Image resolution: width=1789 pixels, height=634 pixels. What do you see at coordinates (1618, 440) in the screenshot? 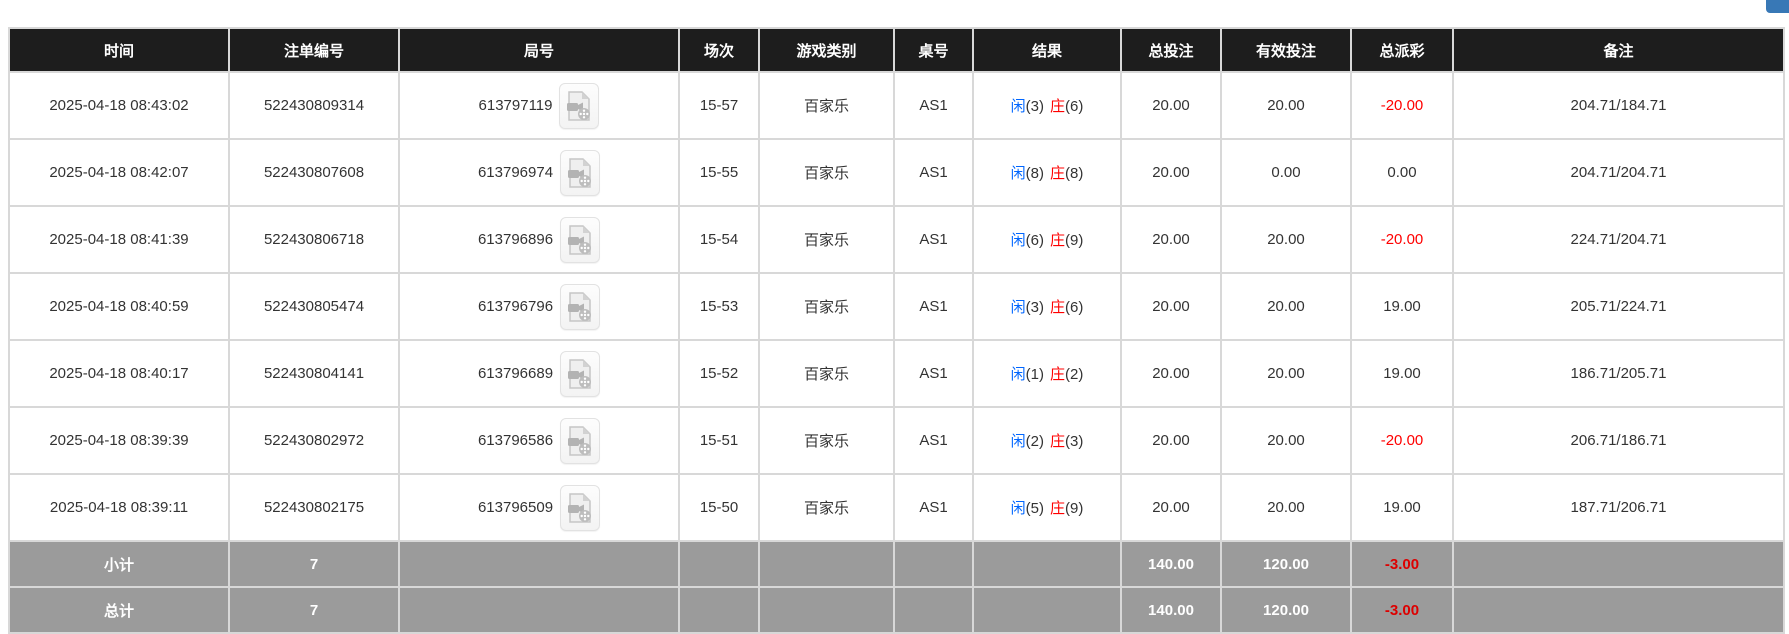
I see `cell-remark: 206.71/186.71` at bounding box center [1618, 440].